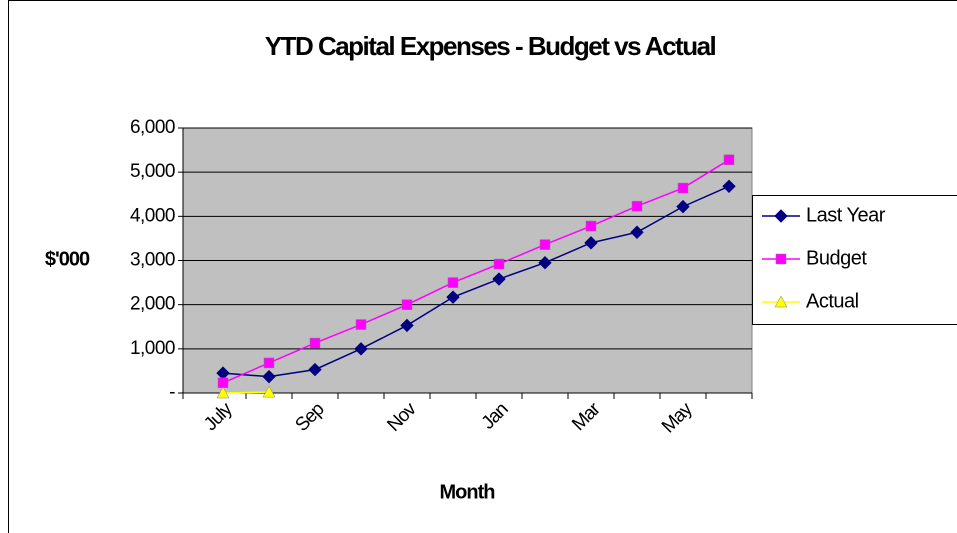 This screenshot has height=533, width=957. Describe the element at coordinates (152, 304) in the screenshot. I see `y-tick-label: 2,000` at that location.